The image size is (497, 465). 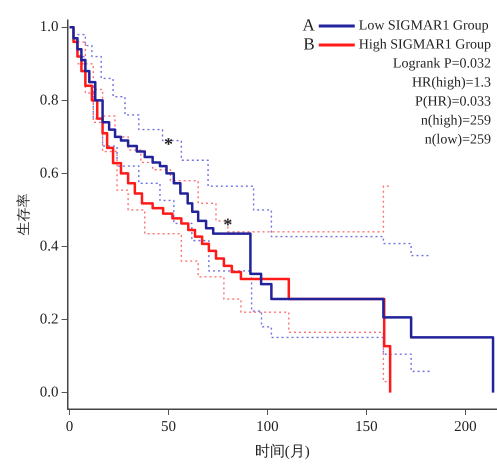 I want to click on y-tick-label: 0.0, so click(x=49, y=392).